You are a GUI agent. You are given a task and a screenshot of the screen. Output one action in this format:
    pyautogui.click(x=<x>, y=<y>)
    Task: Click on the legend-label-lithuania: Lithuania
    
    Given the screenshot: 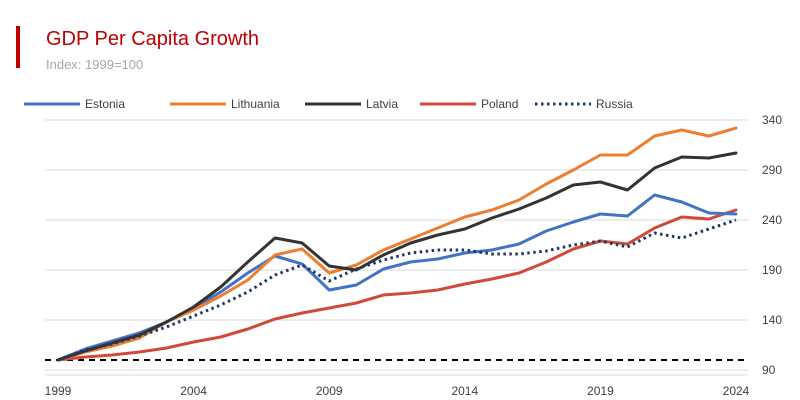 What is the action you would take?
    pyautogui.click(x=255, y=104)
    